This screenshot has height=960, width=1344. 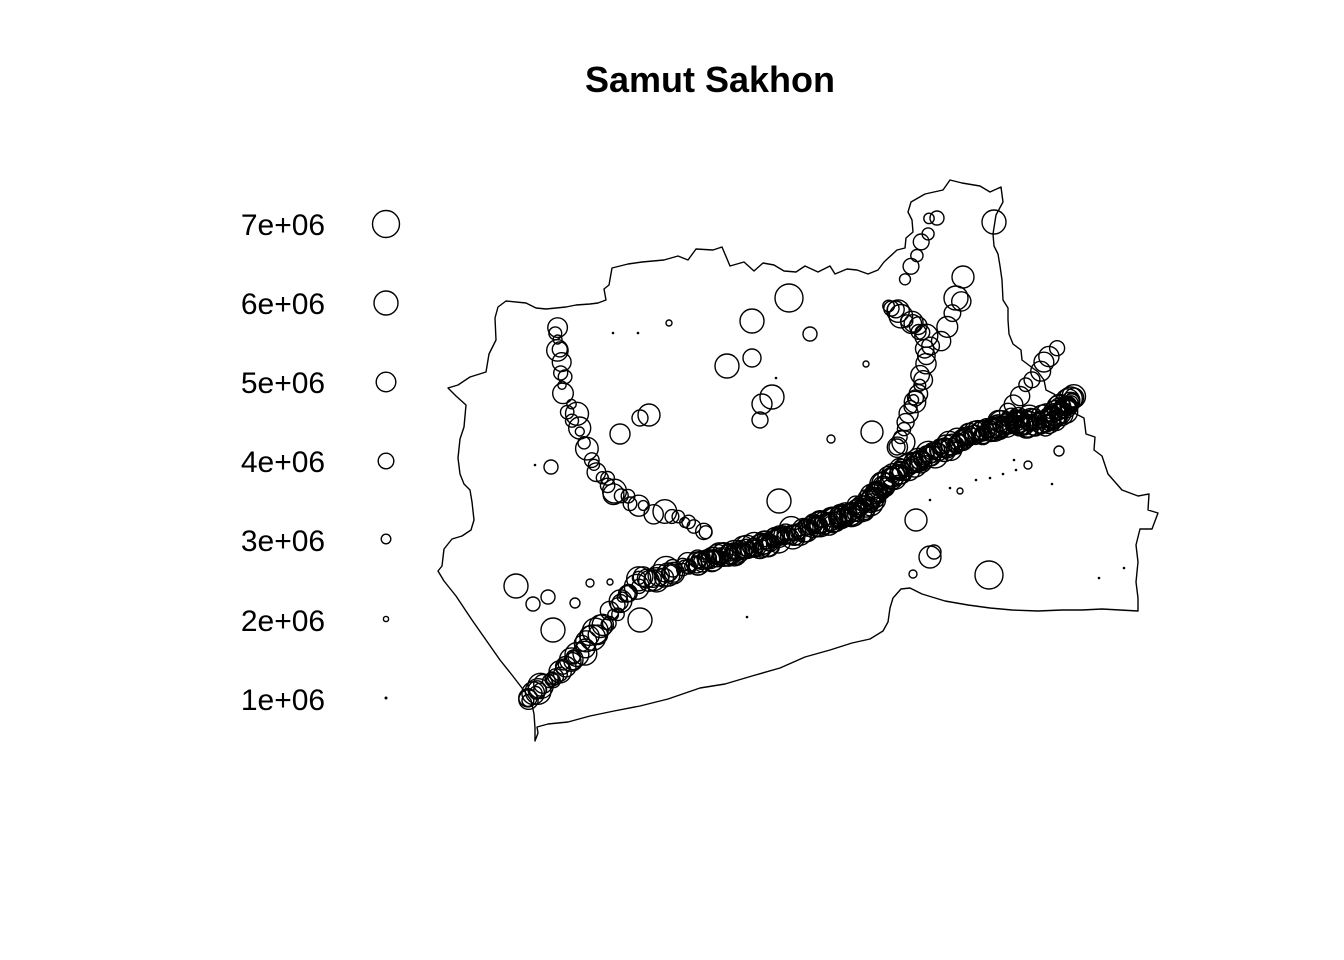 What do you see at coordinates (283, 462) in the screenshot?
I see `legend-label: 4e+06` at bounding box center [283, 462].